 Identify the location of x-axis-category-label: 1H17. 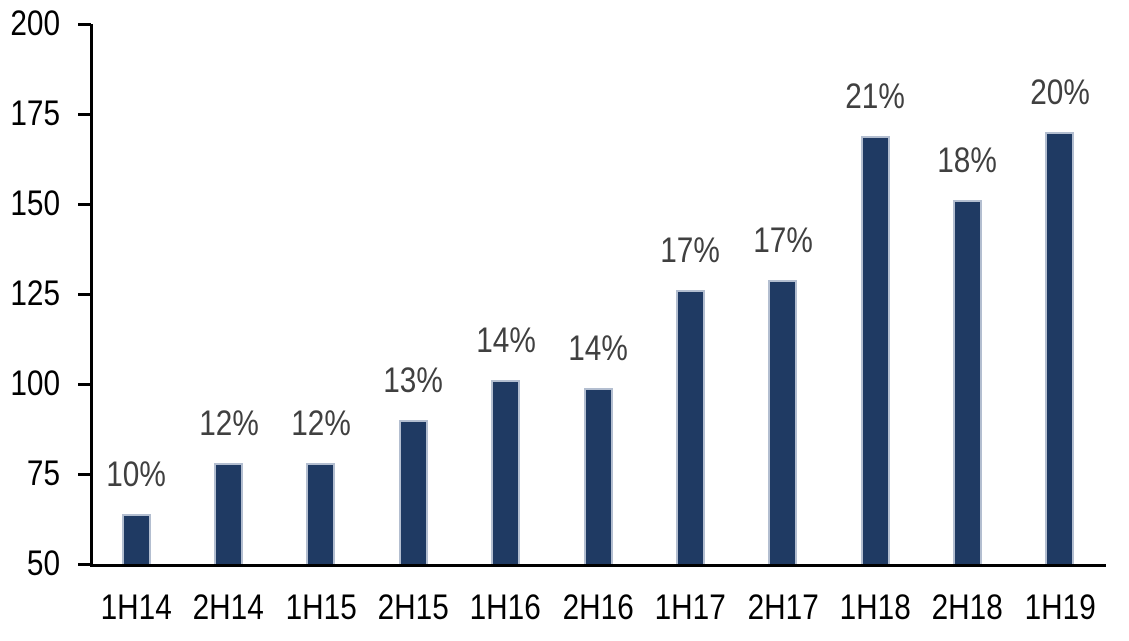
(690, 607).